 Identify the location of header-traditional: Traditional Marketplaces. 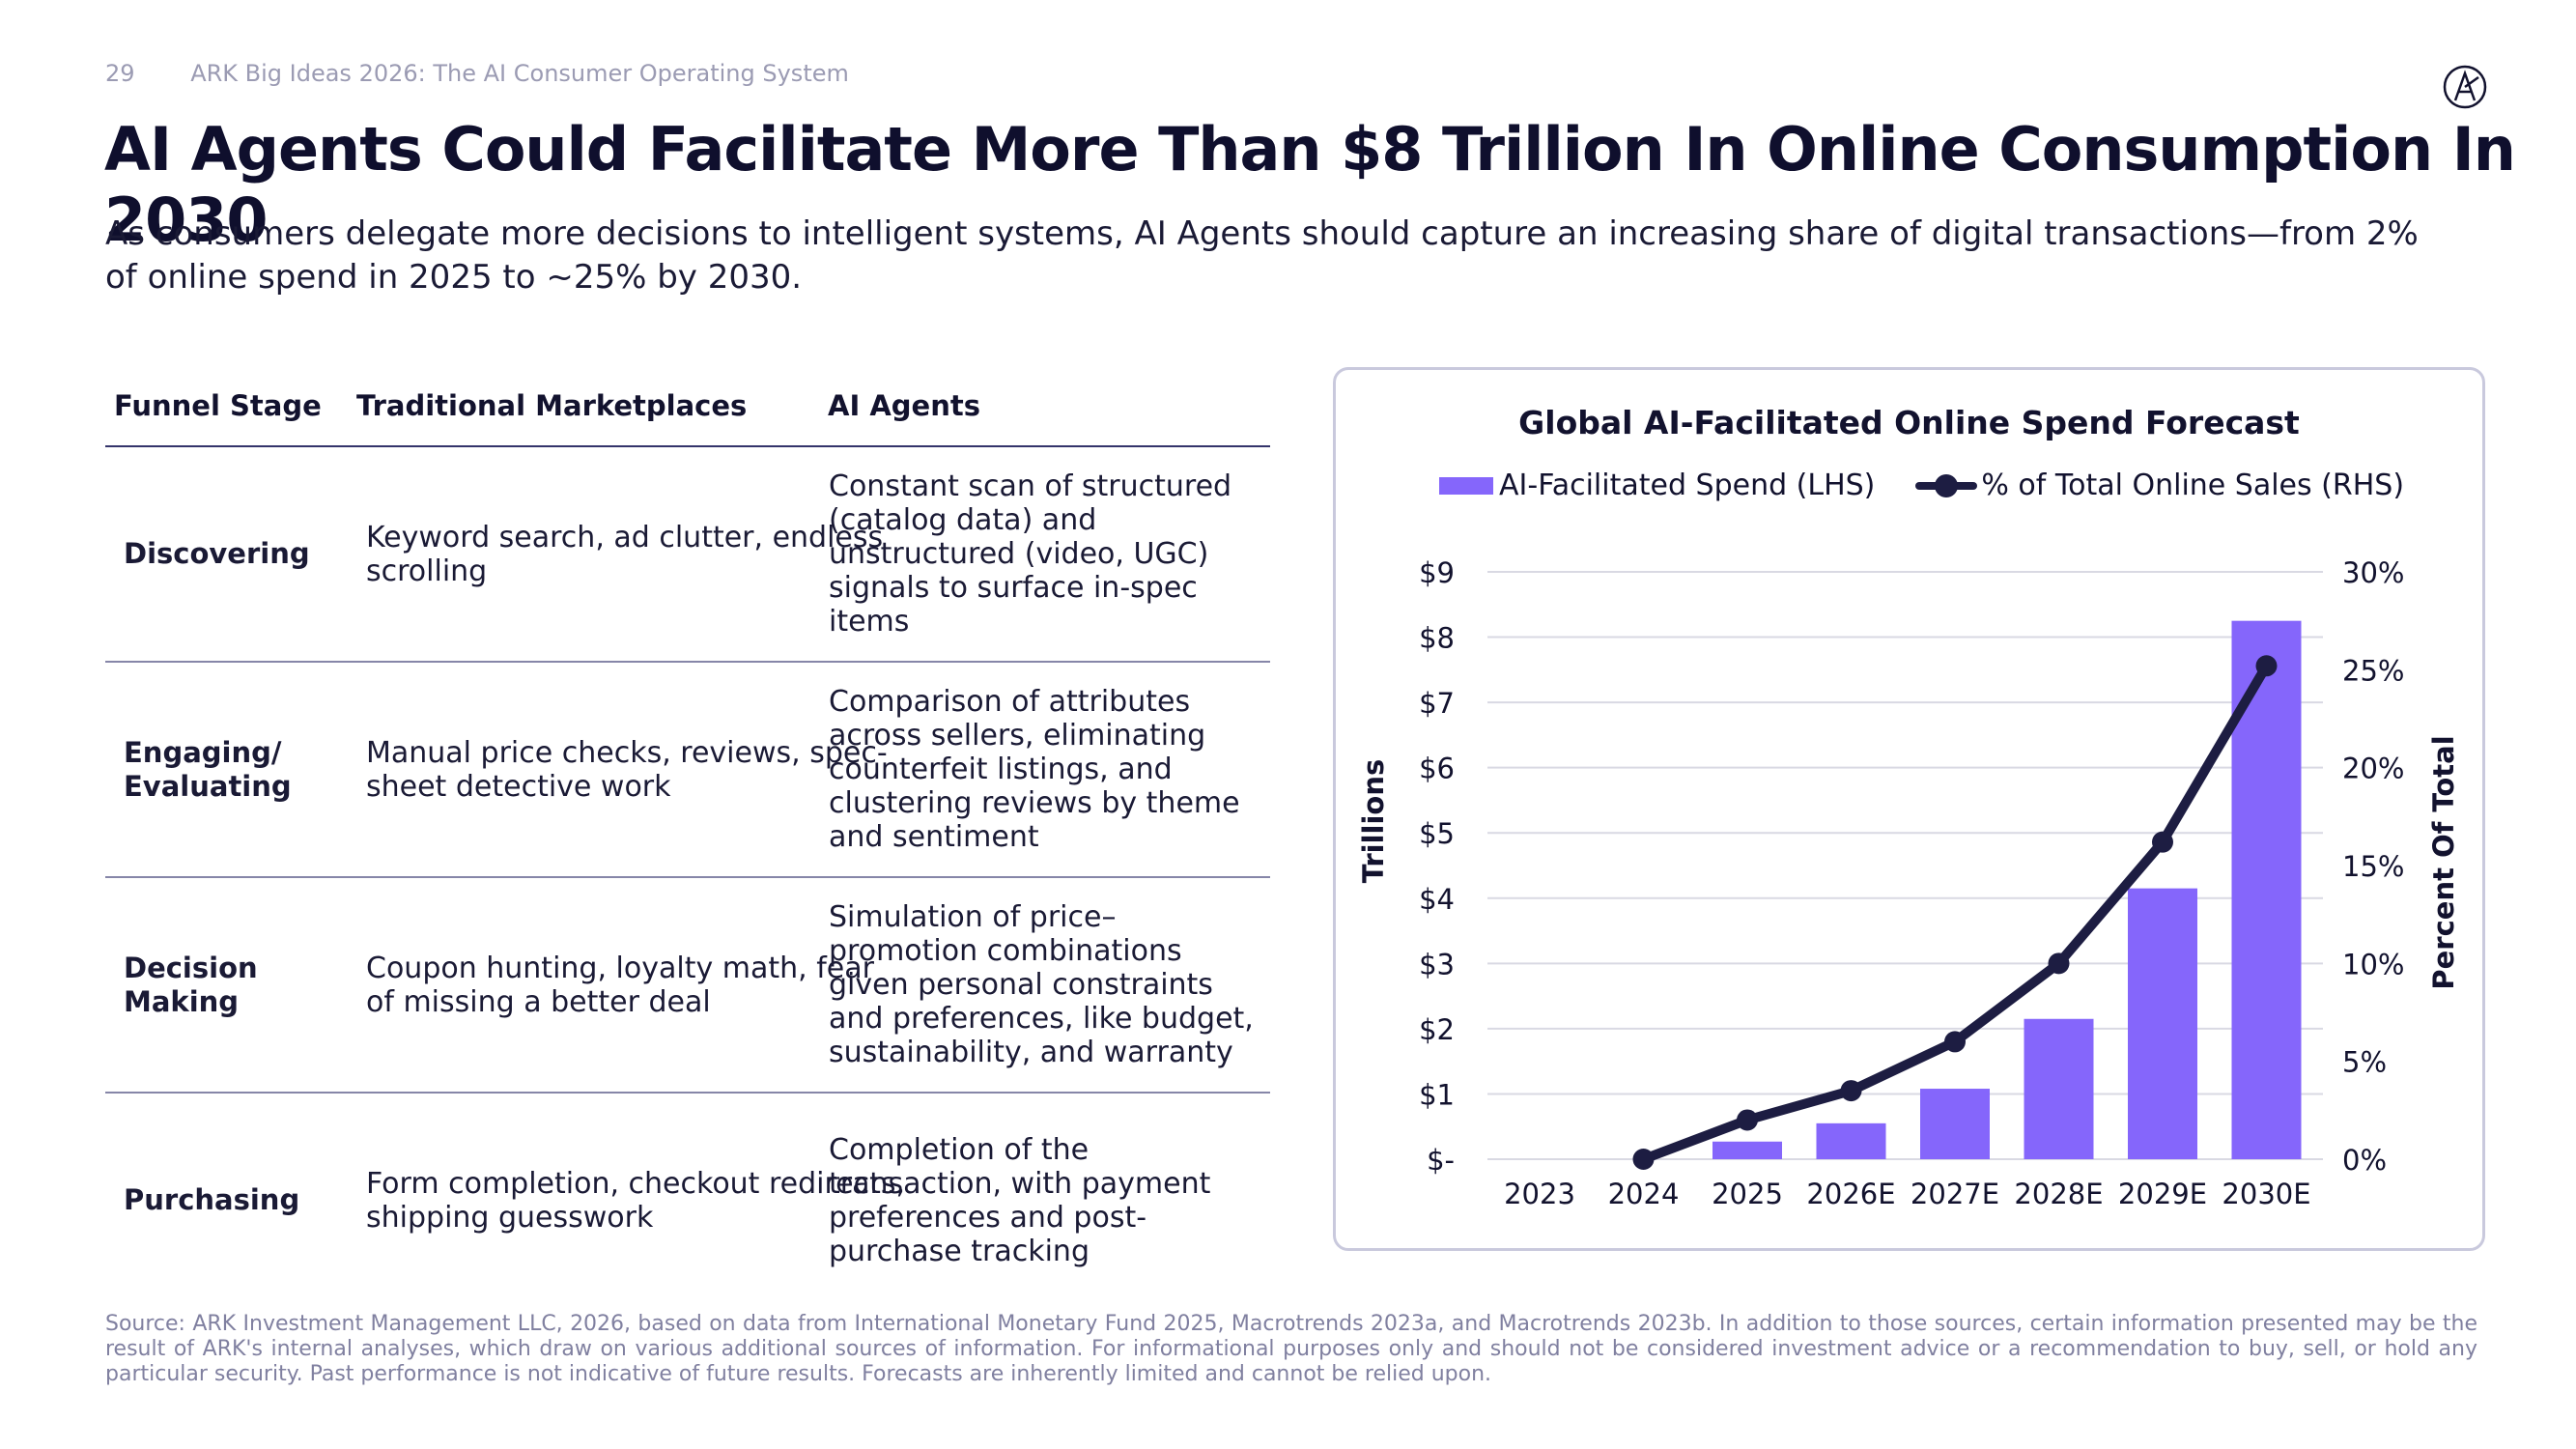
(552, 405).